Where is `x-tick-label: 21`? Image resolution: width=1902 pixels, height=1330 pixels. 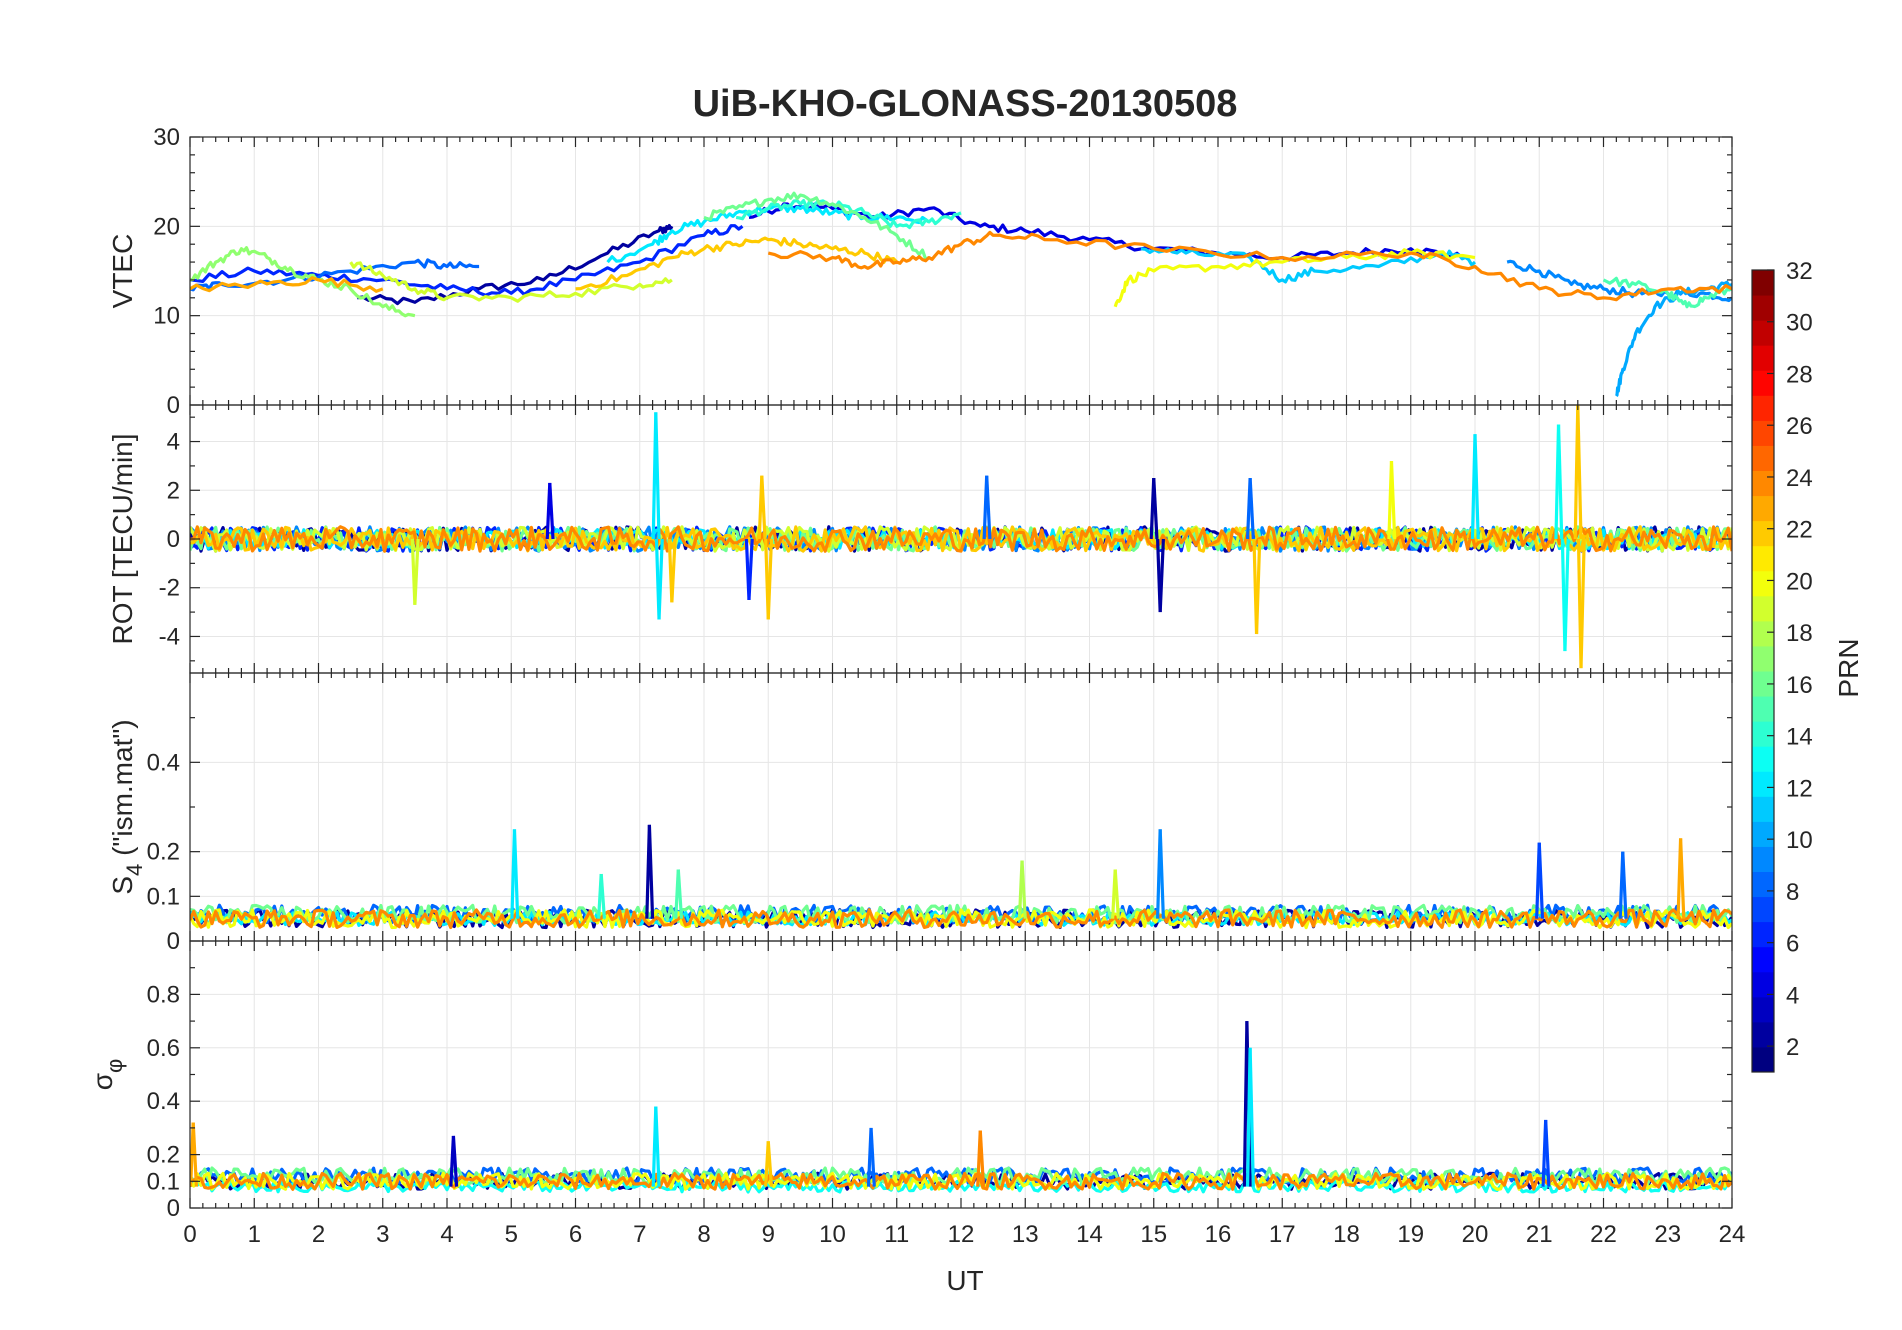 x-tick-label: 21 is located at coordinates (1539, 1234).